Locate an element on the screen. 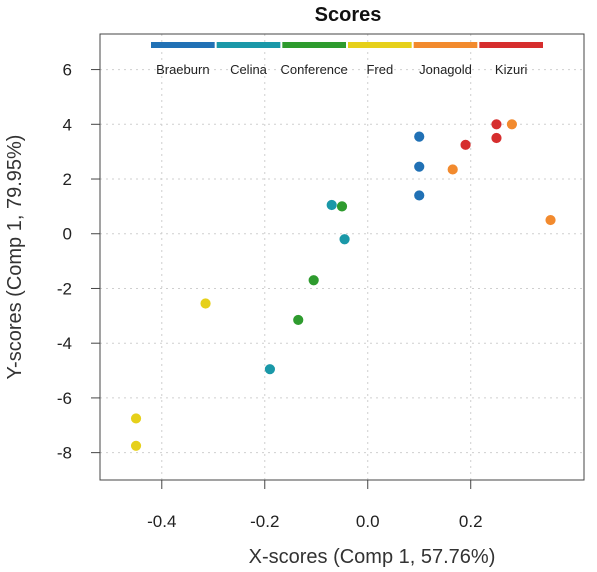 The width and height of the screenshot is (597, 572). legend-label-conference: Conference is located at coordinates (314, 69).